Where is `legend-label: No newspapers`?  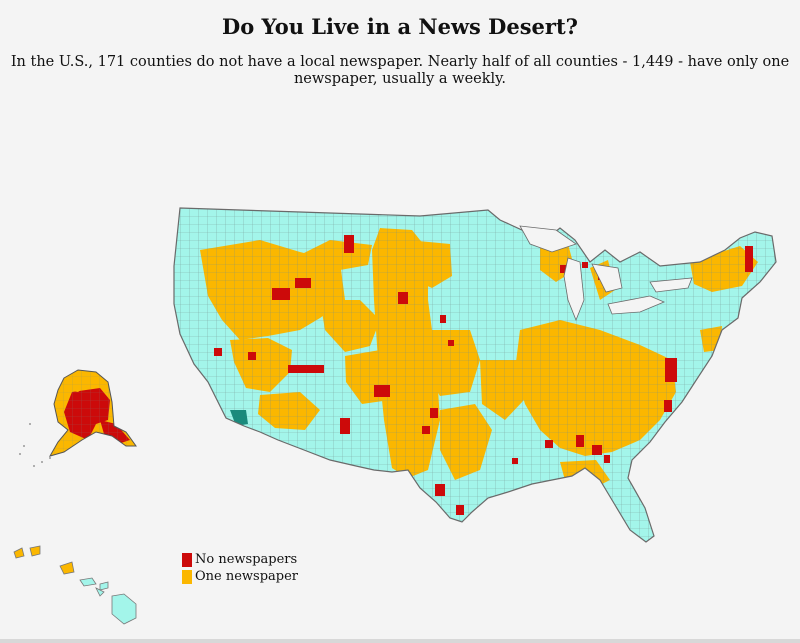
legend-label: No newspapers is located at coordinates (246, 559).